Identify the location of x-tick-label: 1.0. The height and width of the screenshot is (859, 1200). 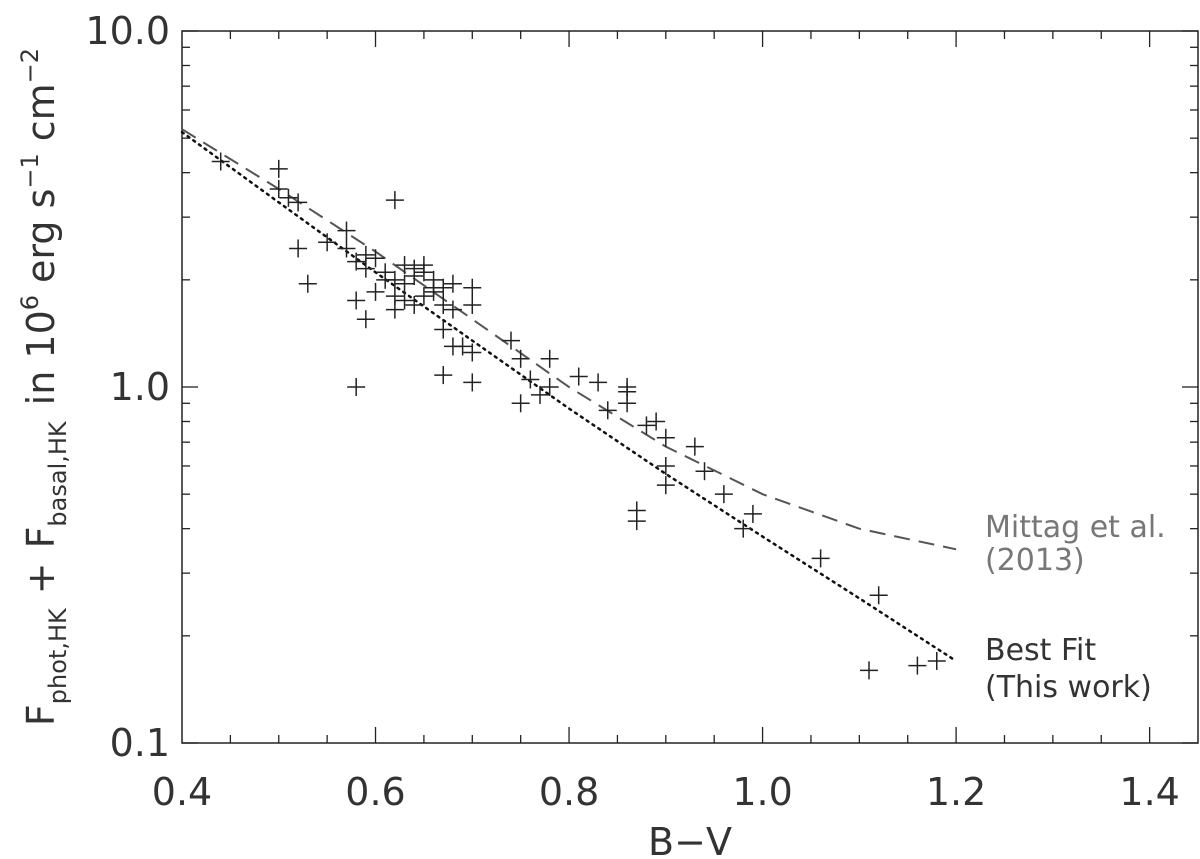
(762, 792).